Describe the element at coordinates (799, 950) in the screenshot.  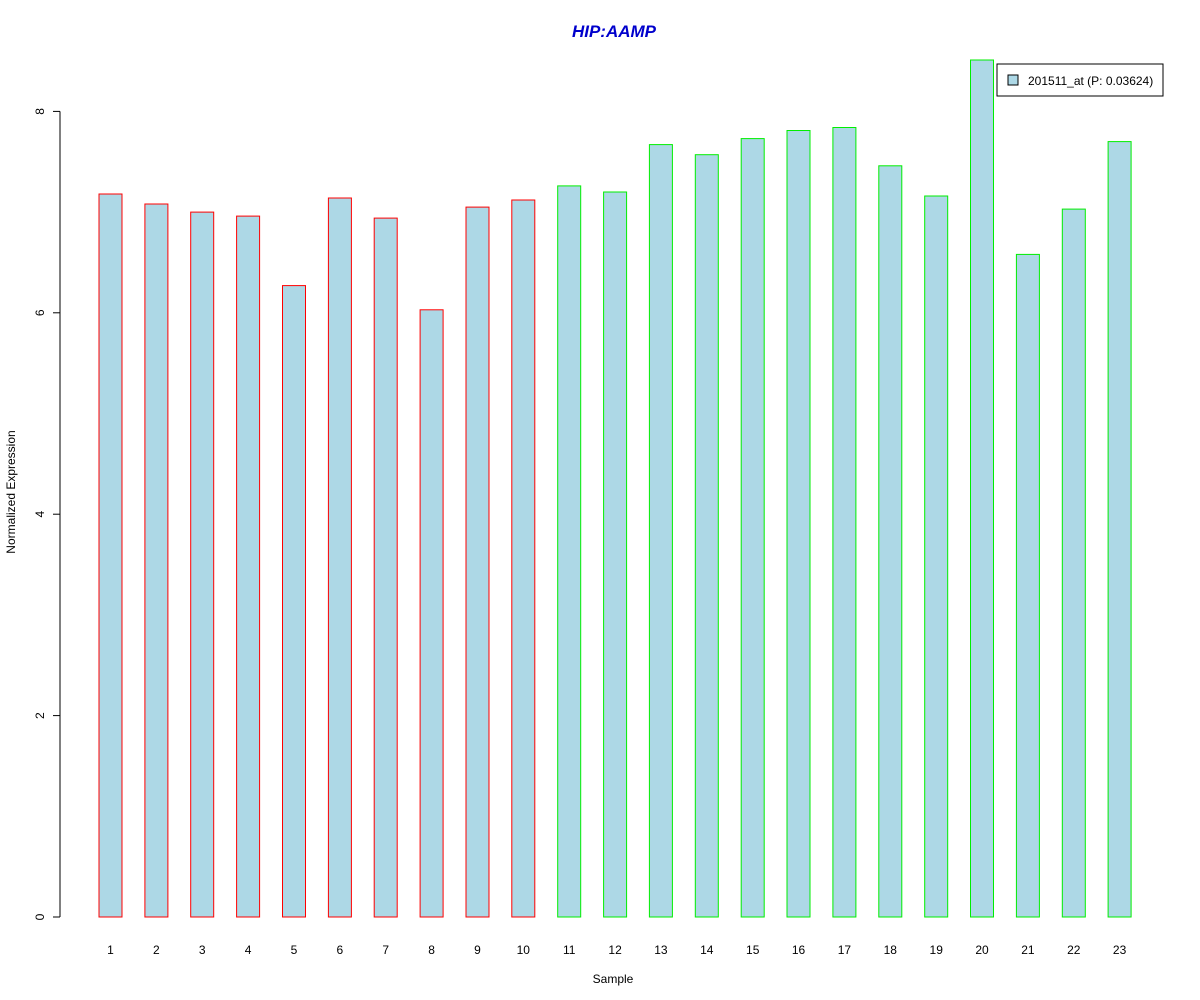
I see `x-tick-label: 16` at that location.